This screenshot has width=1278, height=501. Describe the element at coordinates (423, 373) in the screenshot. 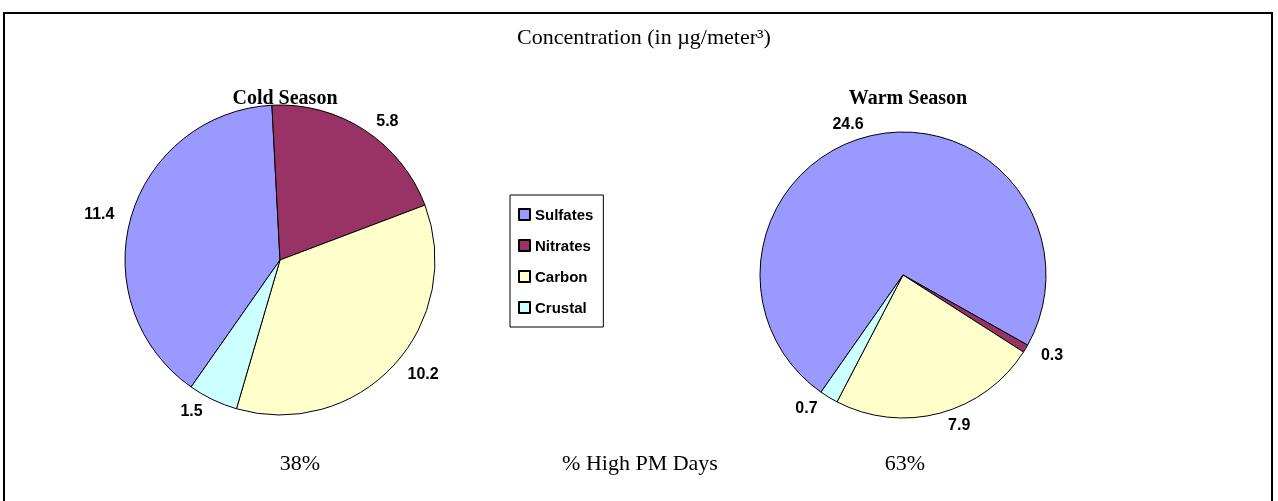

I see `data-label: 10.2` at that location.